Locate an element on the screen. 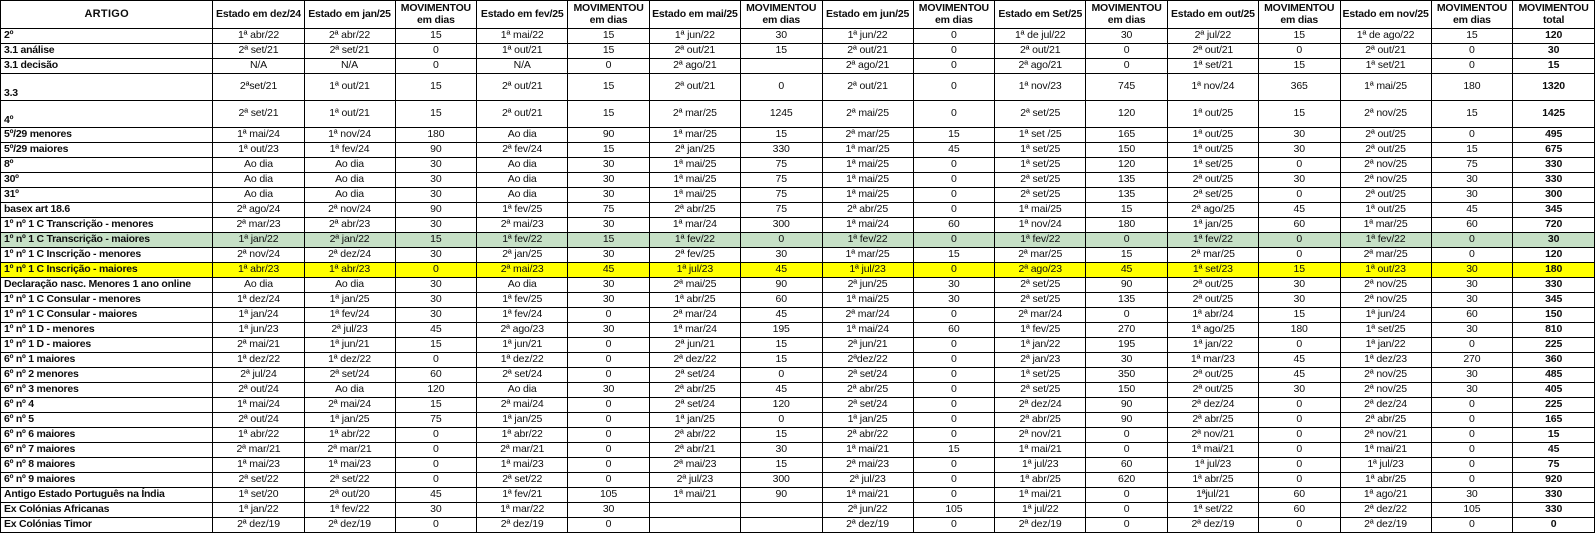 The image size is (1595, 542). row-label-cell: 31º is located at coordinates (107, 195).